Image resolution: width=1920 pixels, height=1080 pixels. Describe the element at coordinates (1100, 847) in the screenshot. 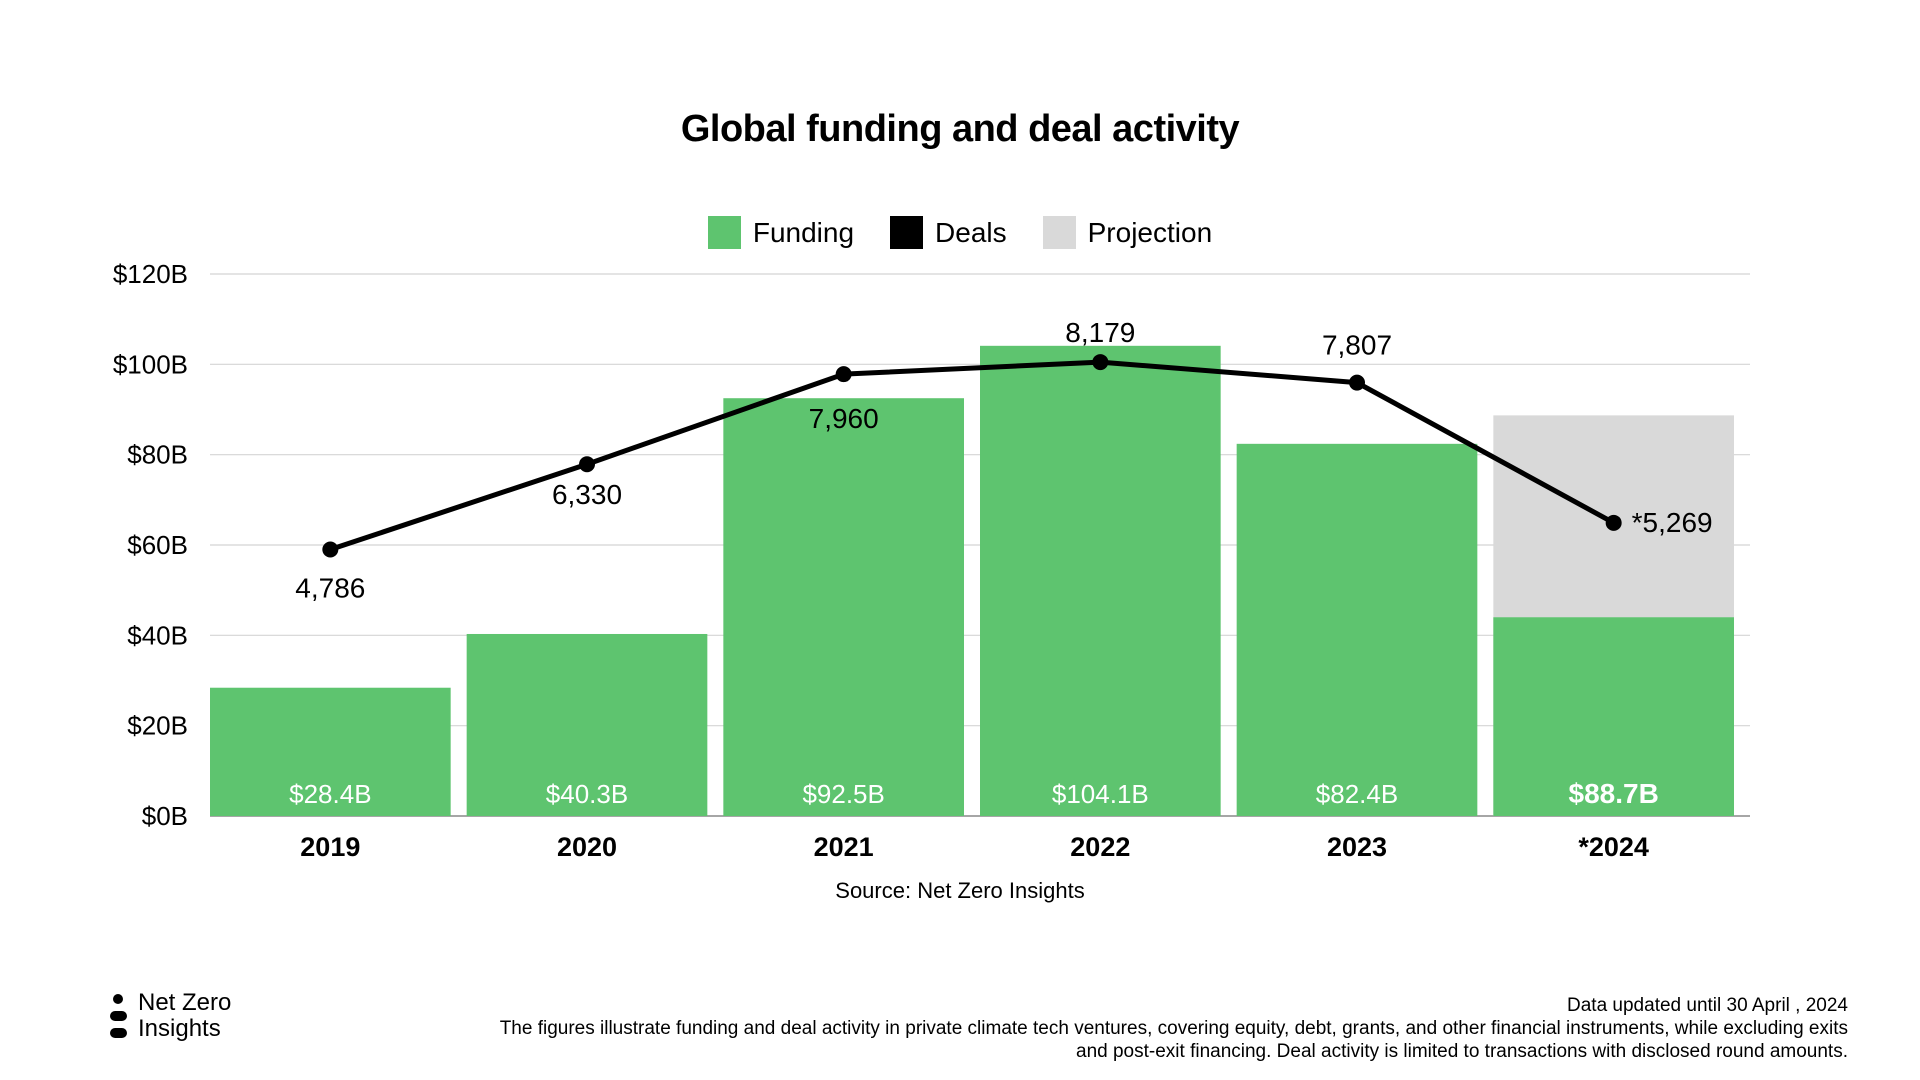

I see `x-tick-label: 2022` at that location.